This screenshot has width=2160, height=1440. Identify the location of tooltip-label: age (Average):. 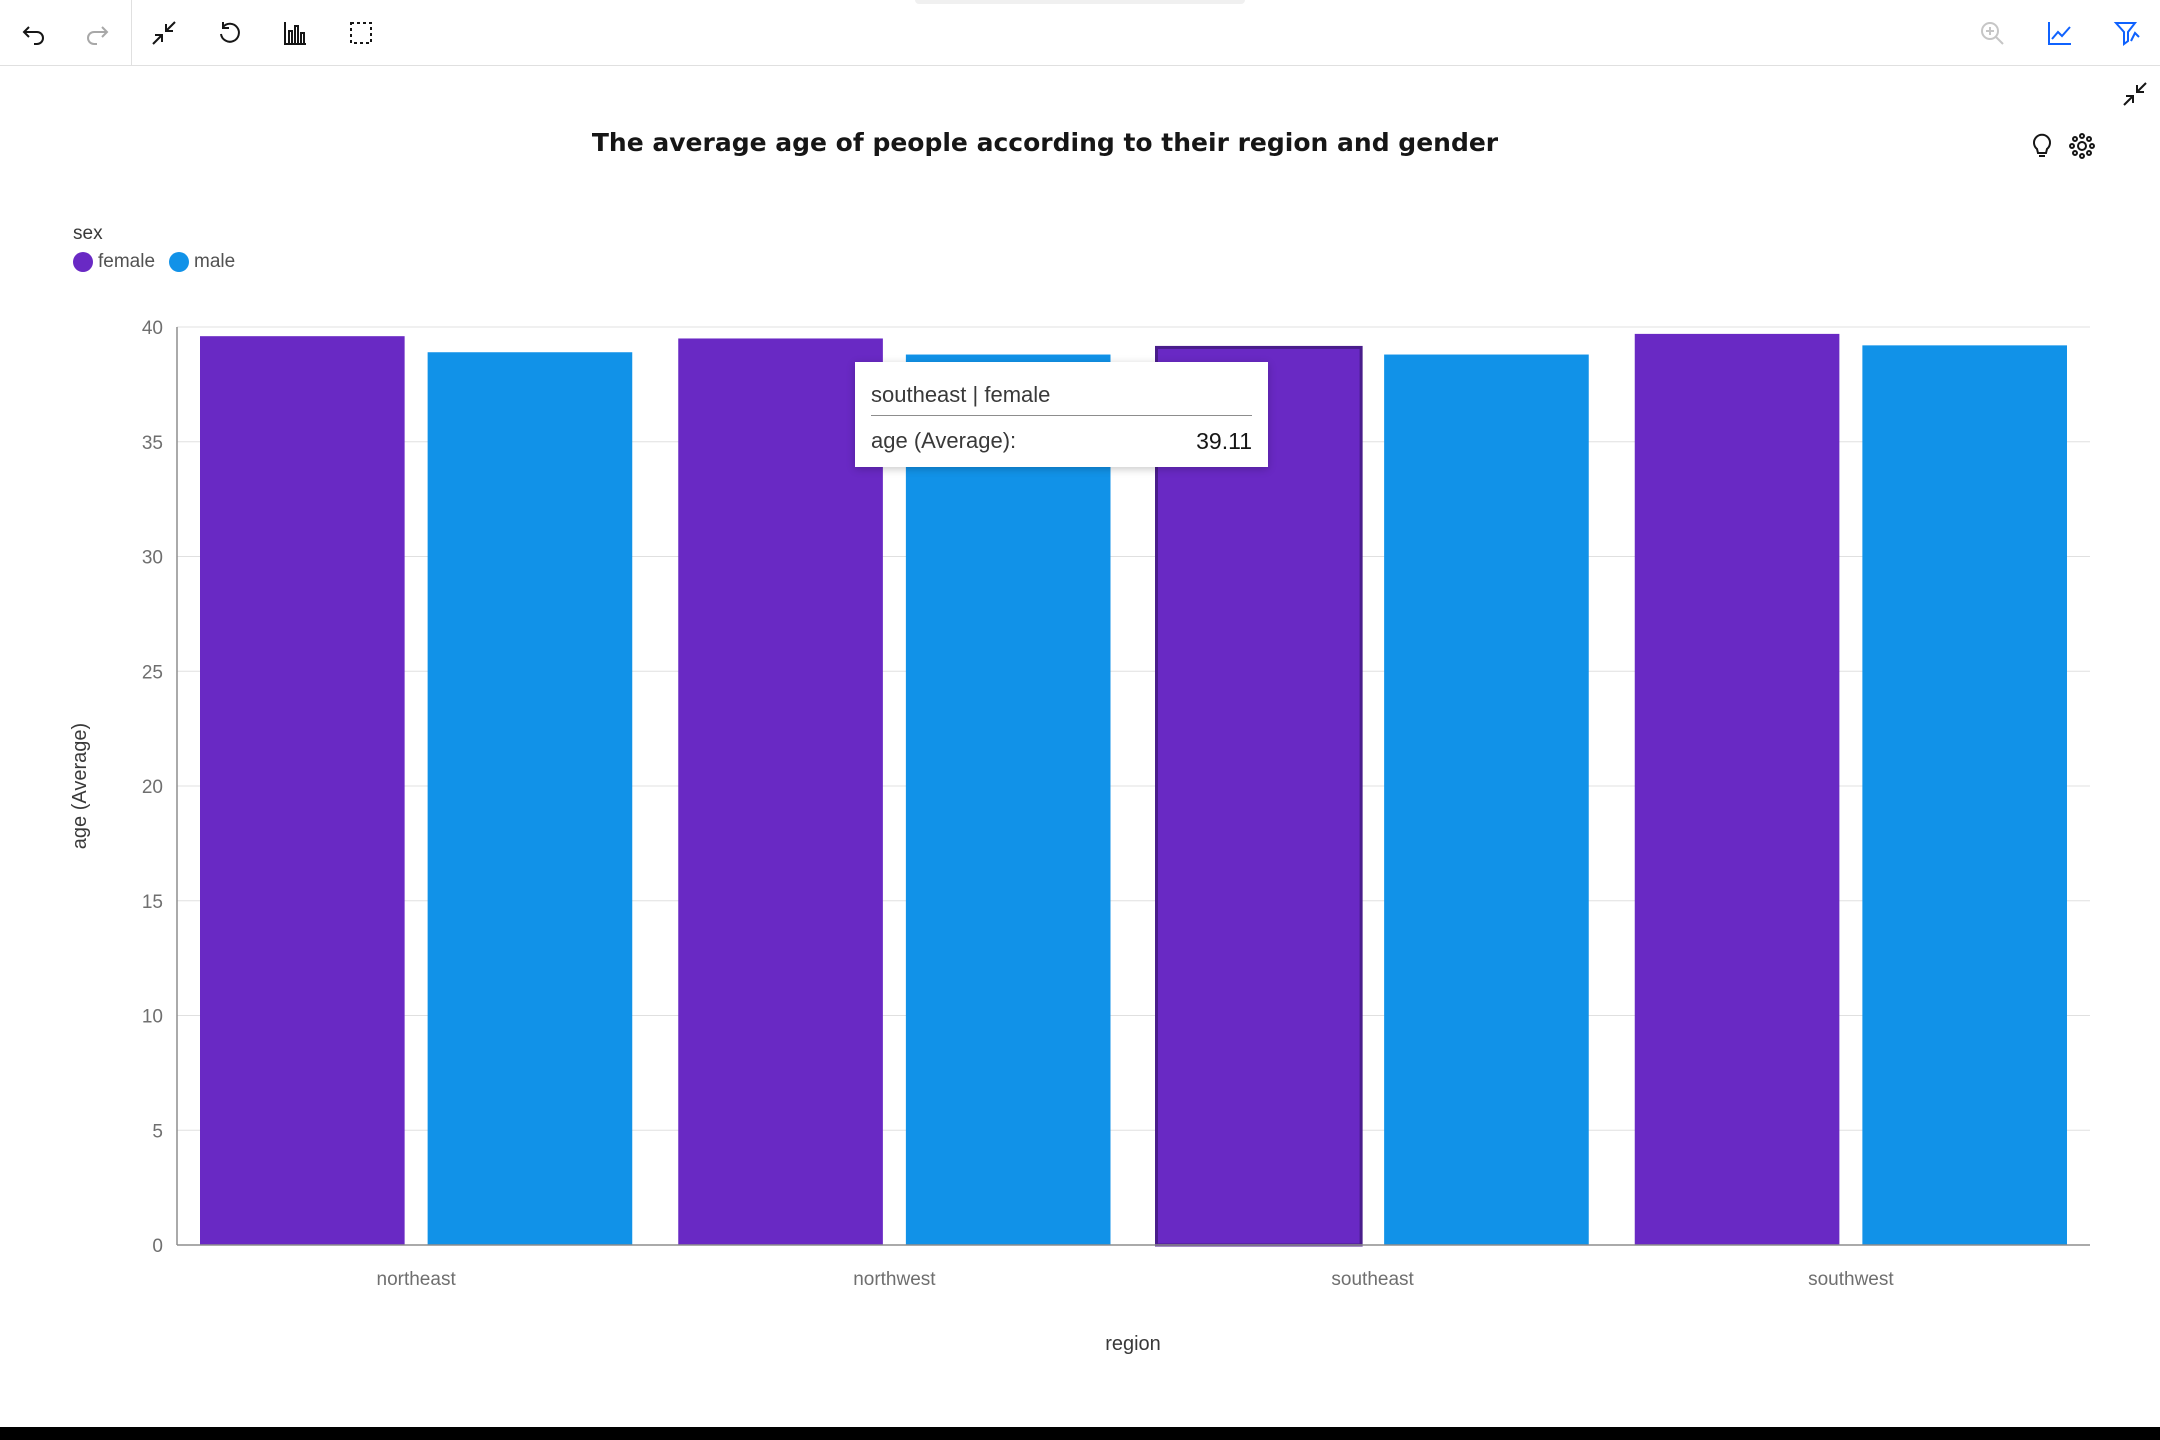
(944, 440).